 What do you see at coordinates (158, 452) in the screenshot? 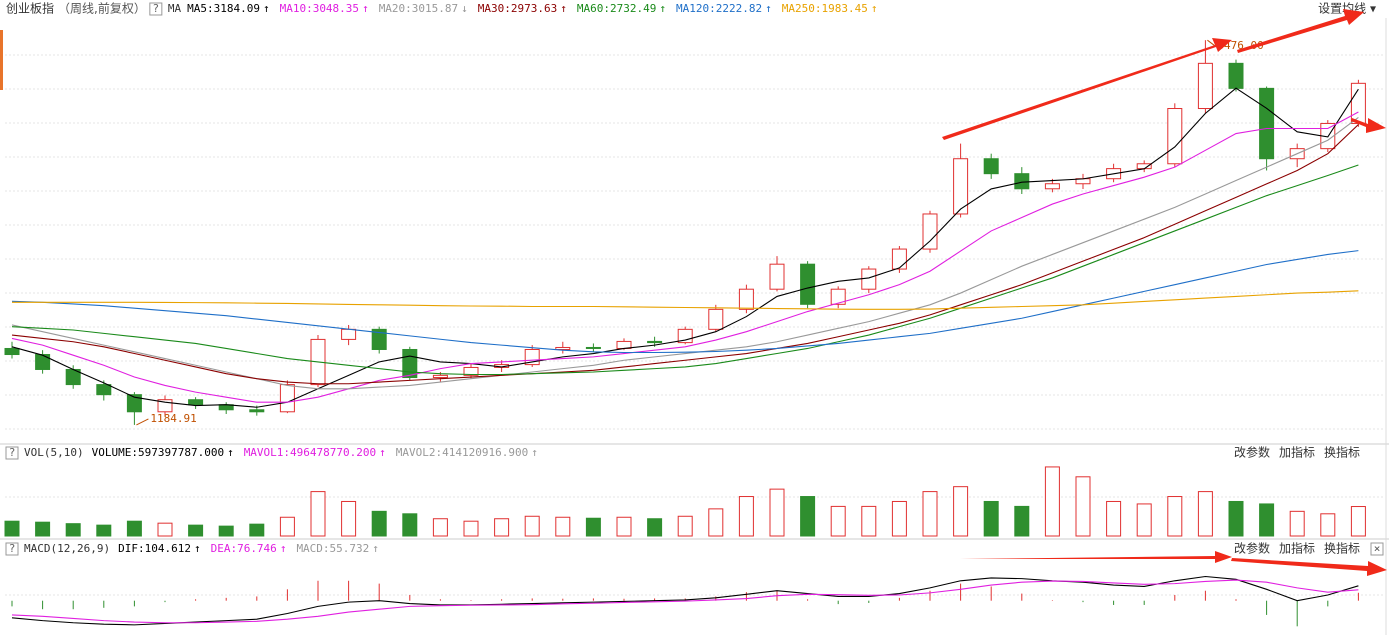
I see `vol-legend: VOLUME:597397787.000` at bounding box center [158, 452].